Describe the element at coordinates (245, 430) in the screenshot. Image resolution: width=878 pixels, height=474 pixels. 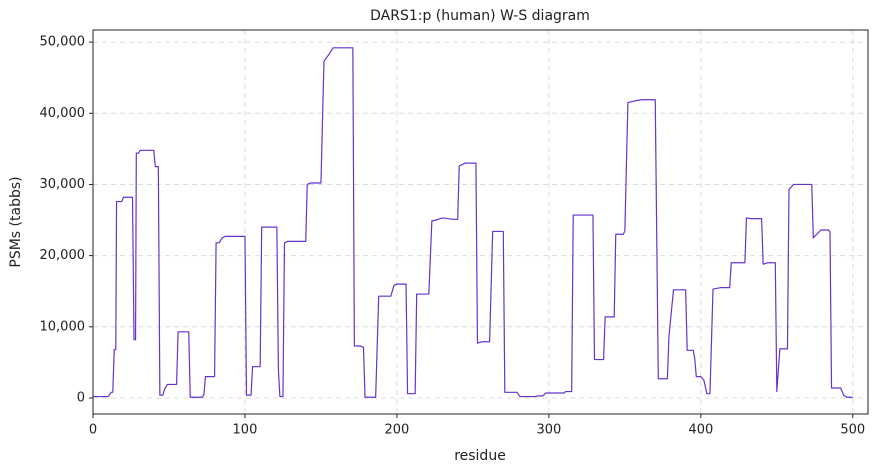
I see `x-tick-label: 100` at that location.